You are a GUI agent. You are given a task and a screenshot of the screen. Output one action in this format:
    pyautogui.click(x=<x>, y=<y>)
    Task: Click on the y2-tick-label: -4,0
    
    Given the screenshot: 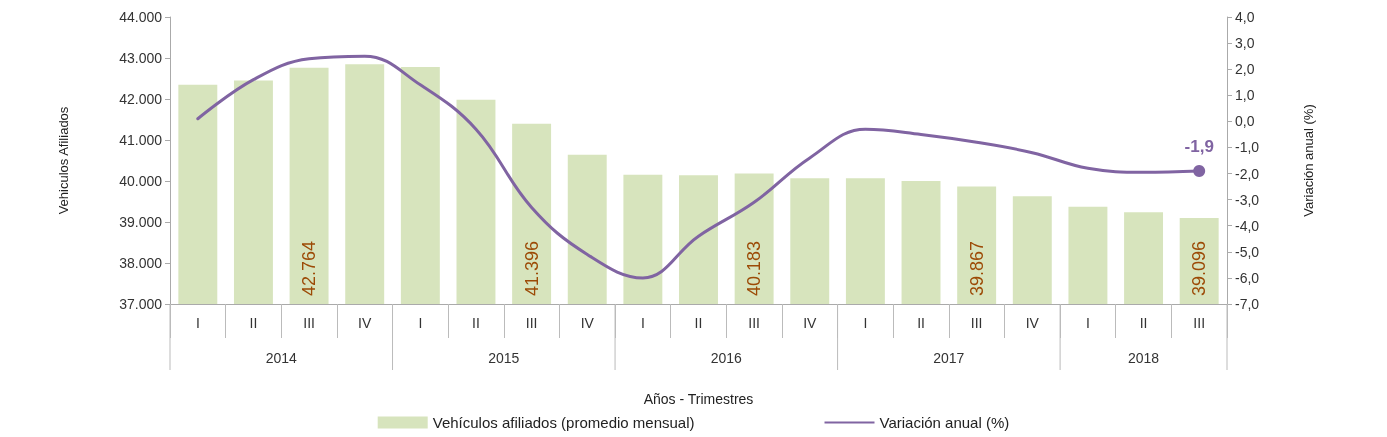 What is the action you would take?
    pyautogui.click(x=1247, y=225)
    